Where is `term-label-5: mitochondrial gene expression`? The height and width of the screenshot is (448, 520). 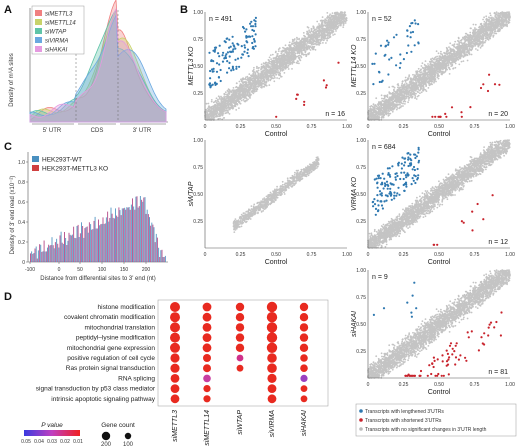
term-label-5: mitochondrial gene expression is located at coordinates (111, 348).